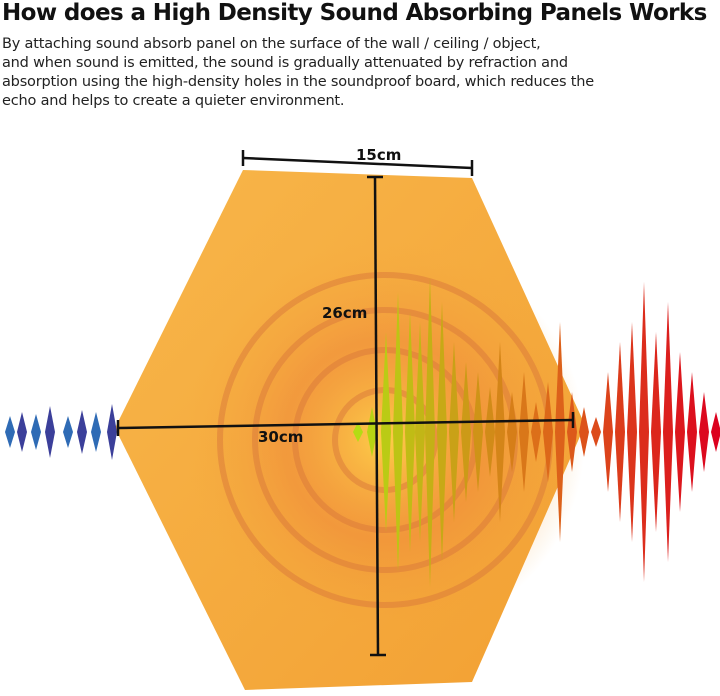 The height and width of the screenshot is (696, 720). I want to click on dimension-label: 30cm, so click(280, 437).